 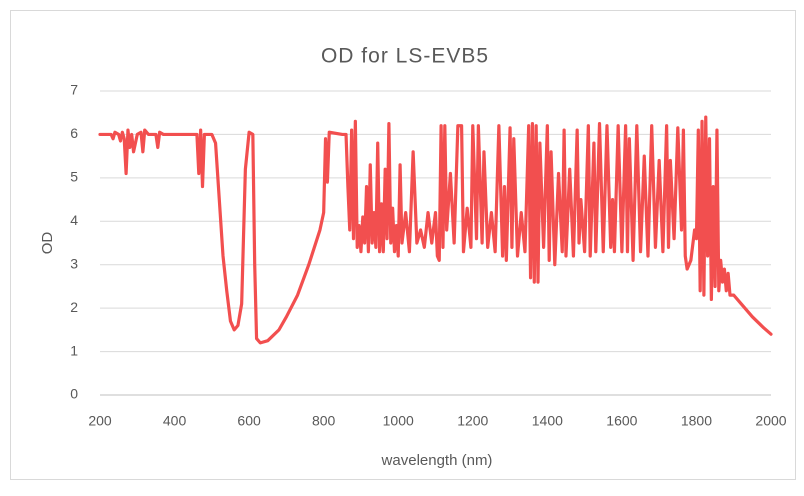 I want to click on x-tick-label: 1600, so click(x=621, y=421).